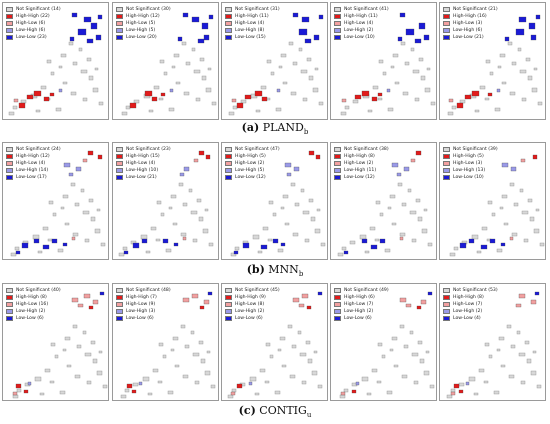 Image resolution: width=550 pixels, height=424 pixels. Describe the element at coordinates (249, 318) in the screenshot. I see `legend-label: Low-Low (6)` at that location.